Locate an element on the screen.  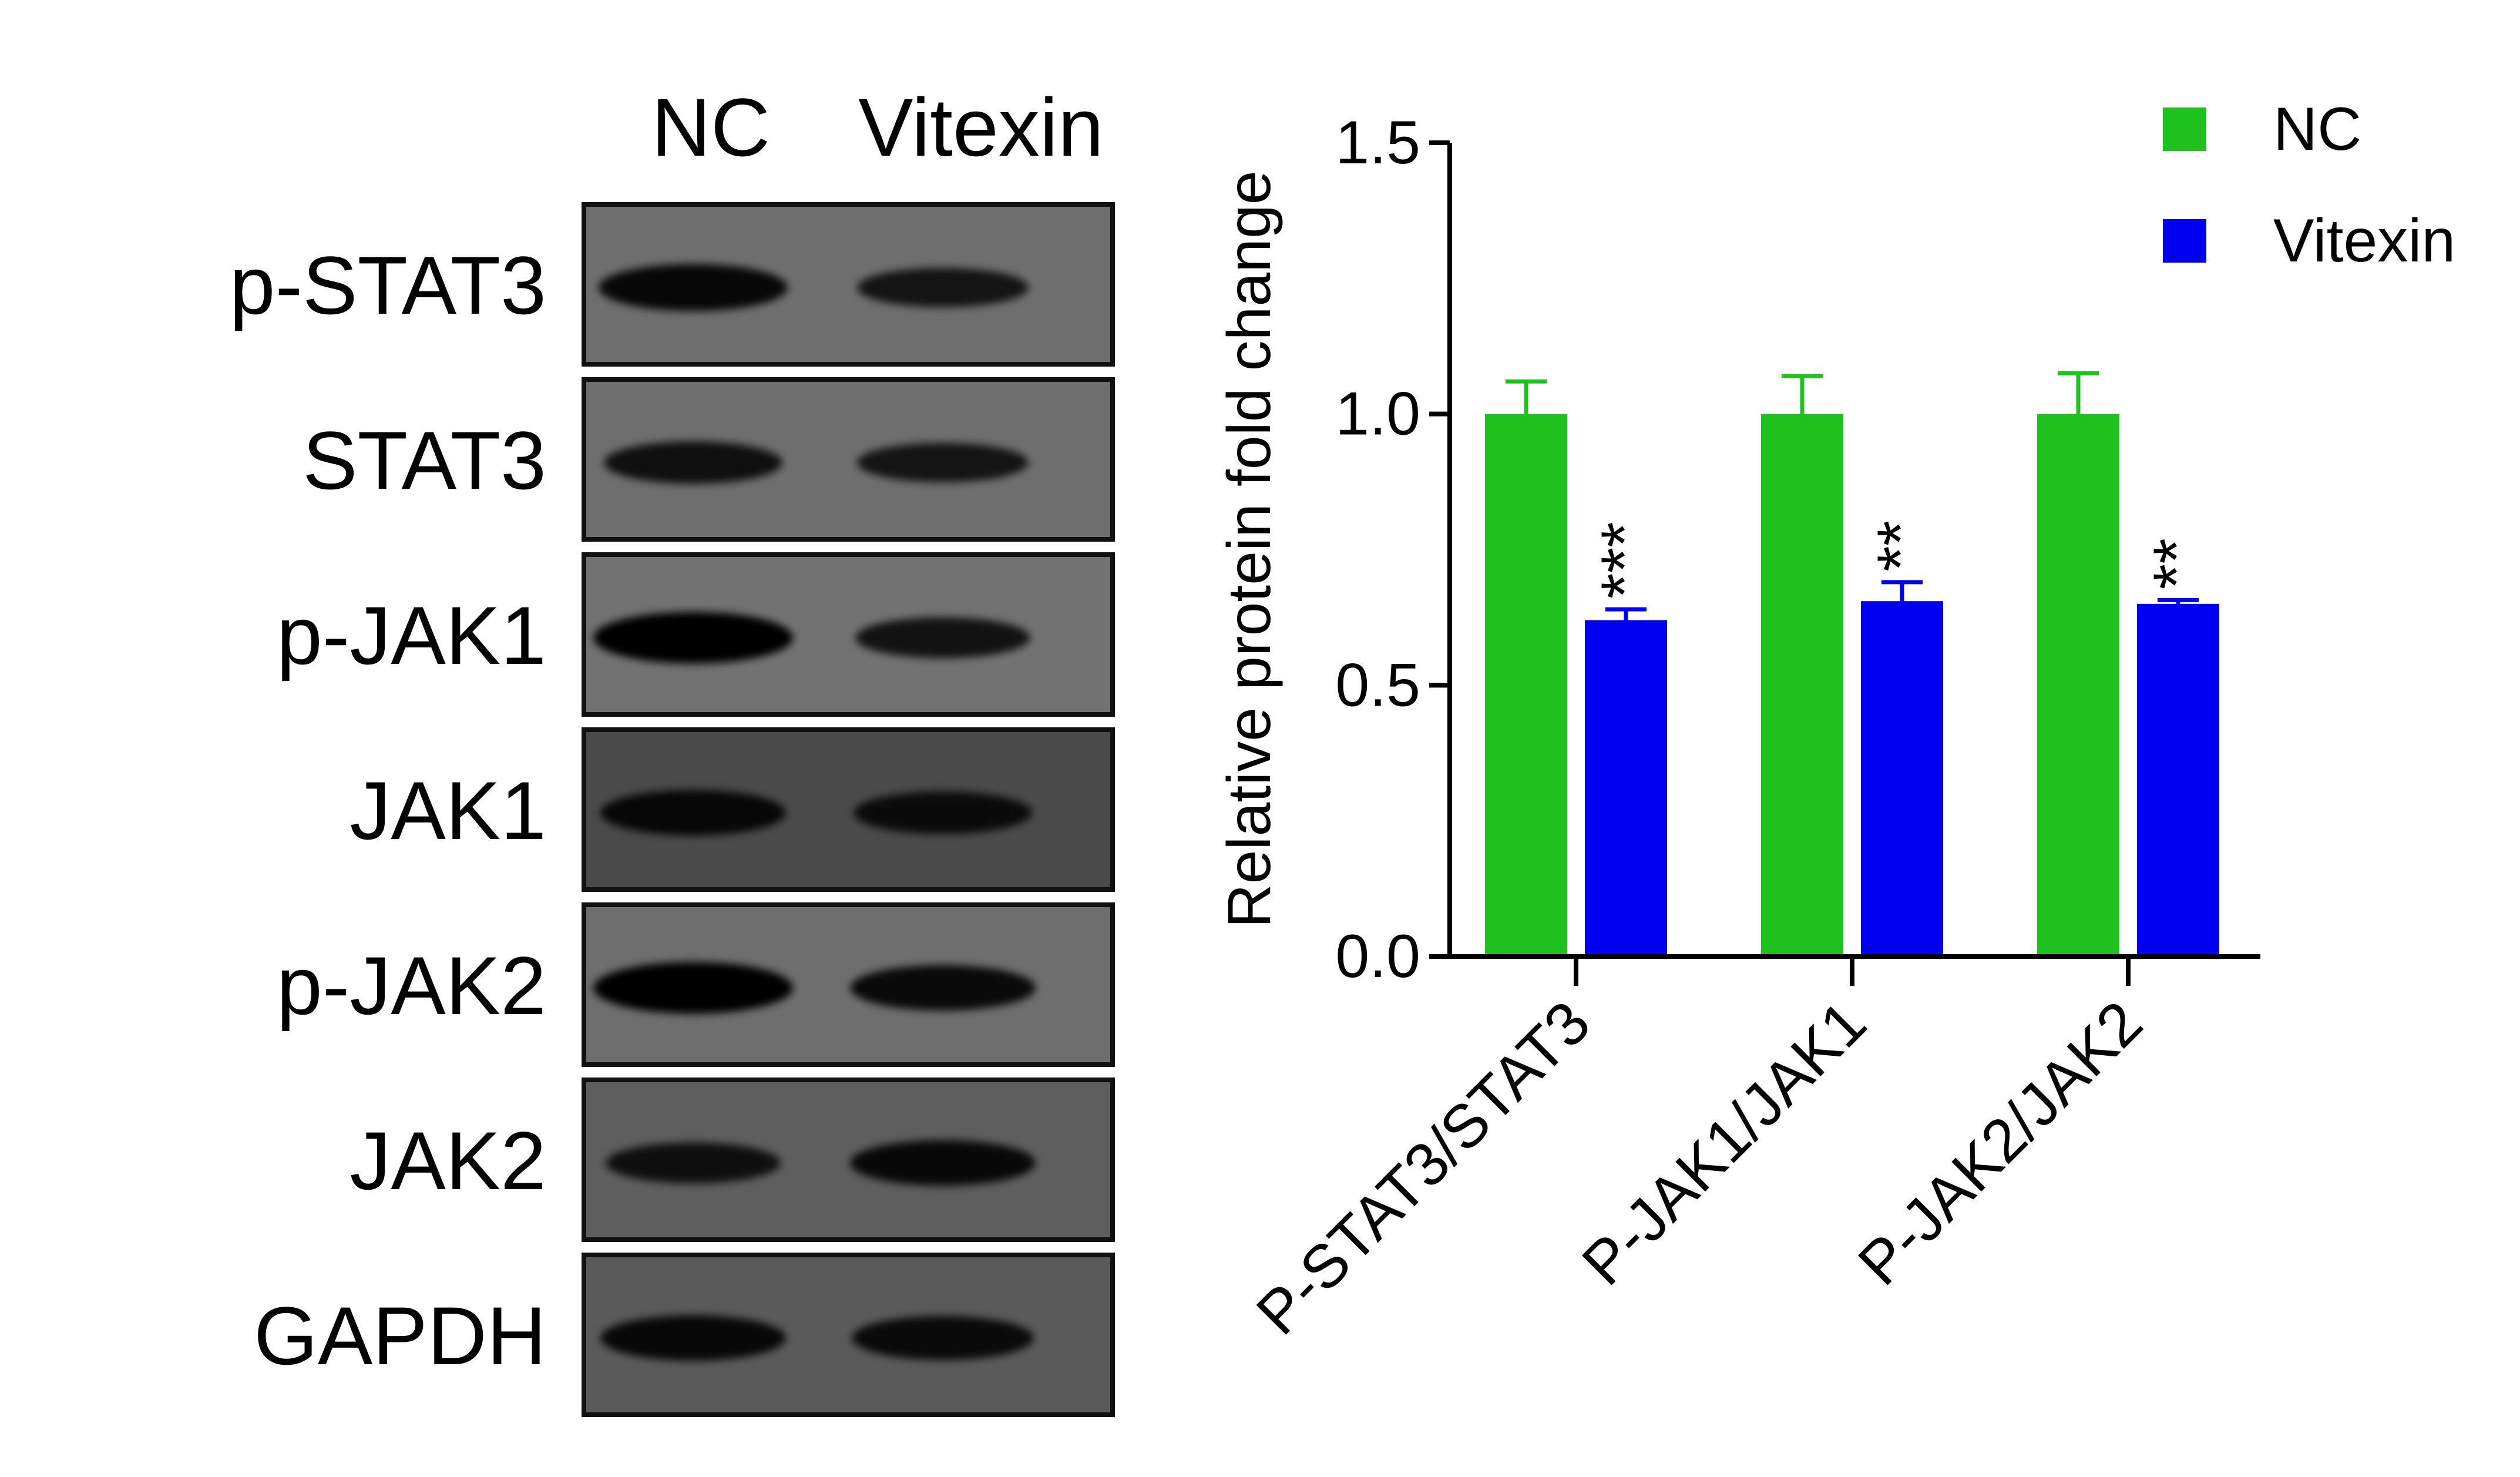
legend-label: NC is located at coordinates (2317, 129).